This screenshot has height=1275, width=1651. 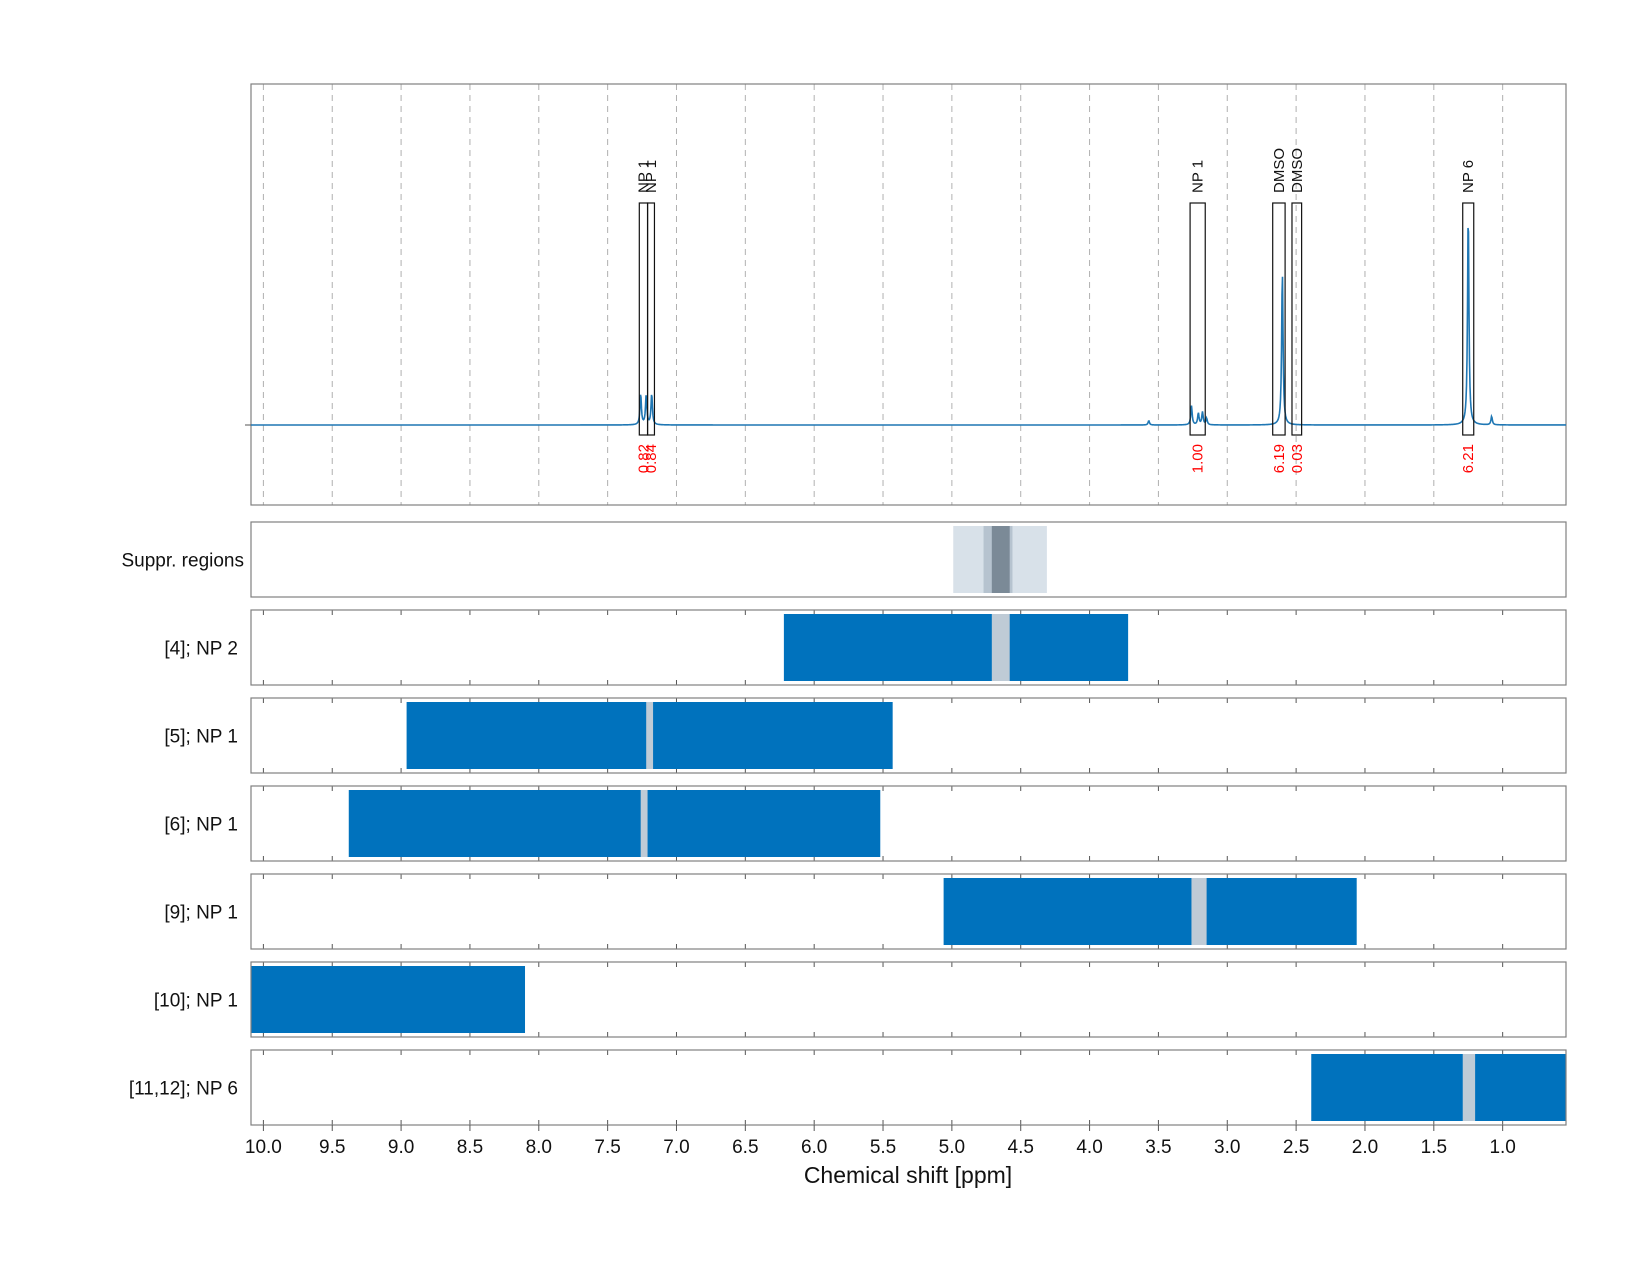 I want to click on suppression-label: Suppr. regions, so click(x=182, y=561).